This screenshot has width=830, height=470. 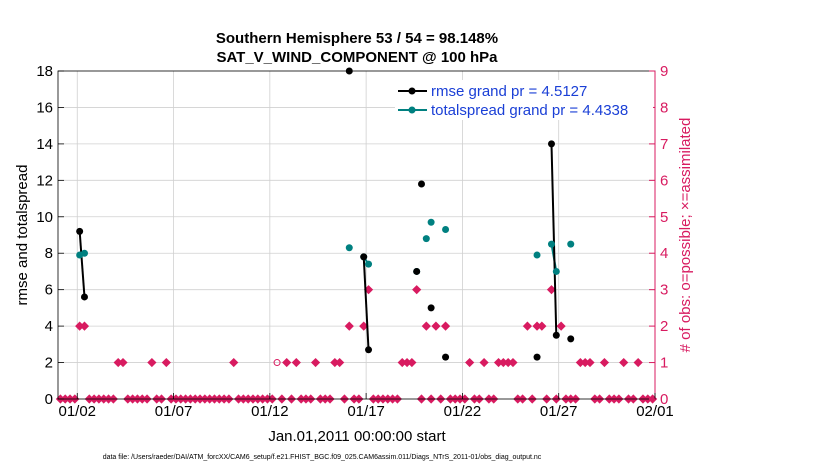 What do you see at coordinates (664, 253) in the screenshot?
I see `right-y-tick-label: 4` at bounding box center [664, 253].